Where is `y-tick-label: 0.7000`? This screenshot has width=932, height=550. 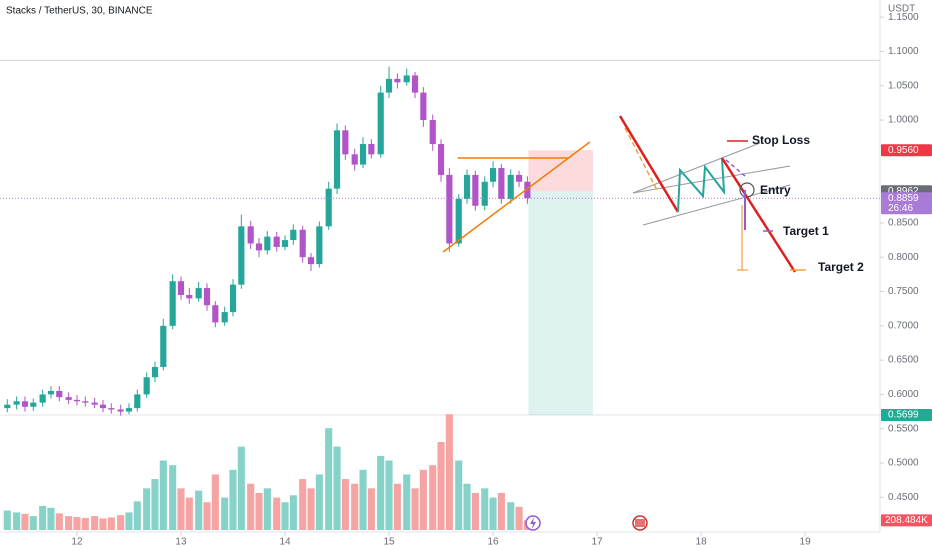 y-tick-label: 0.7000 is located at coordinates (903, 325).